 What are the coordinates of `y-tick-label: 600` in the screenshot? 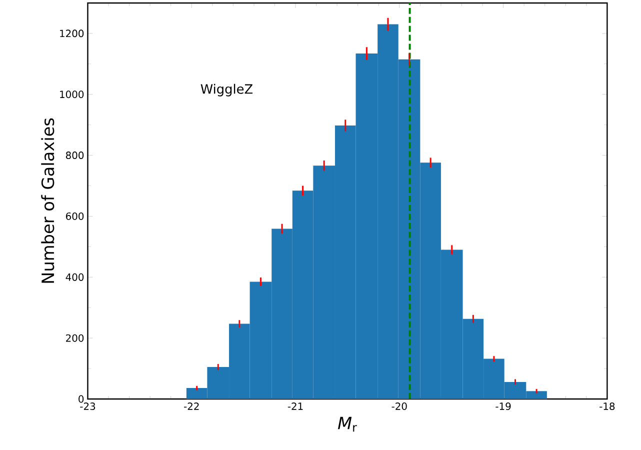 It's located at (75, 216).